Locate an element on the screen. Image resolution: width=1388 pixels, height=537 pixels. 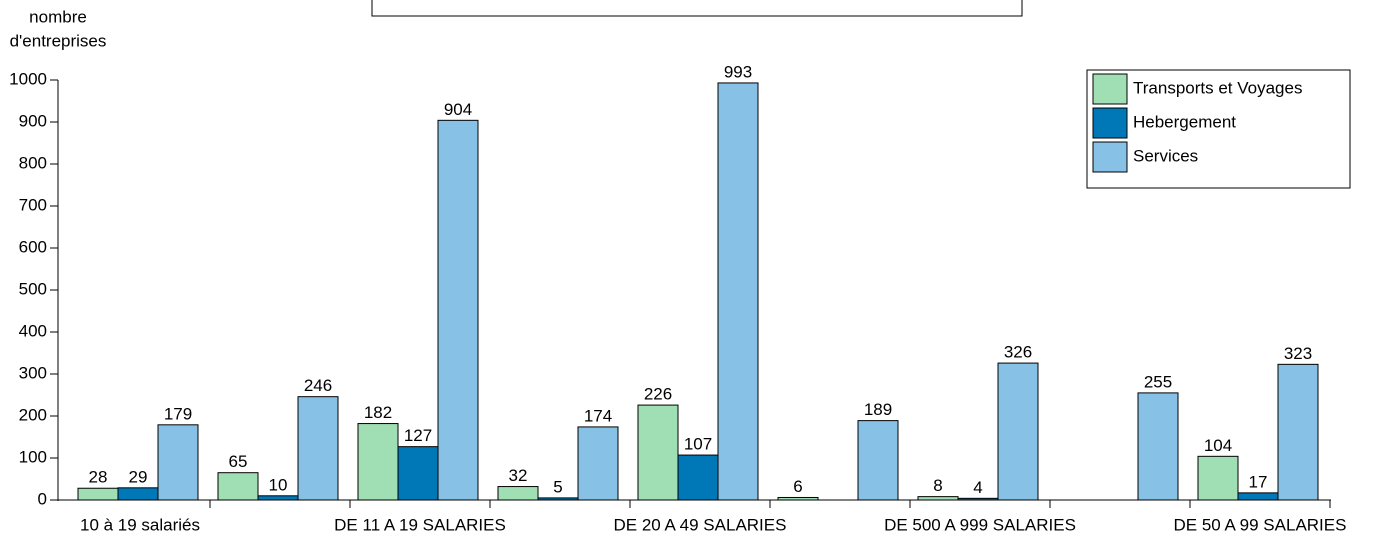
data-label: 32 is located at coordinates (518, 475).